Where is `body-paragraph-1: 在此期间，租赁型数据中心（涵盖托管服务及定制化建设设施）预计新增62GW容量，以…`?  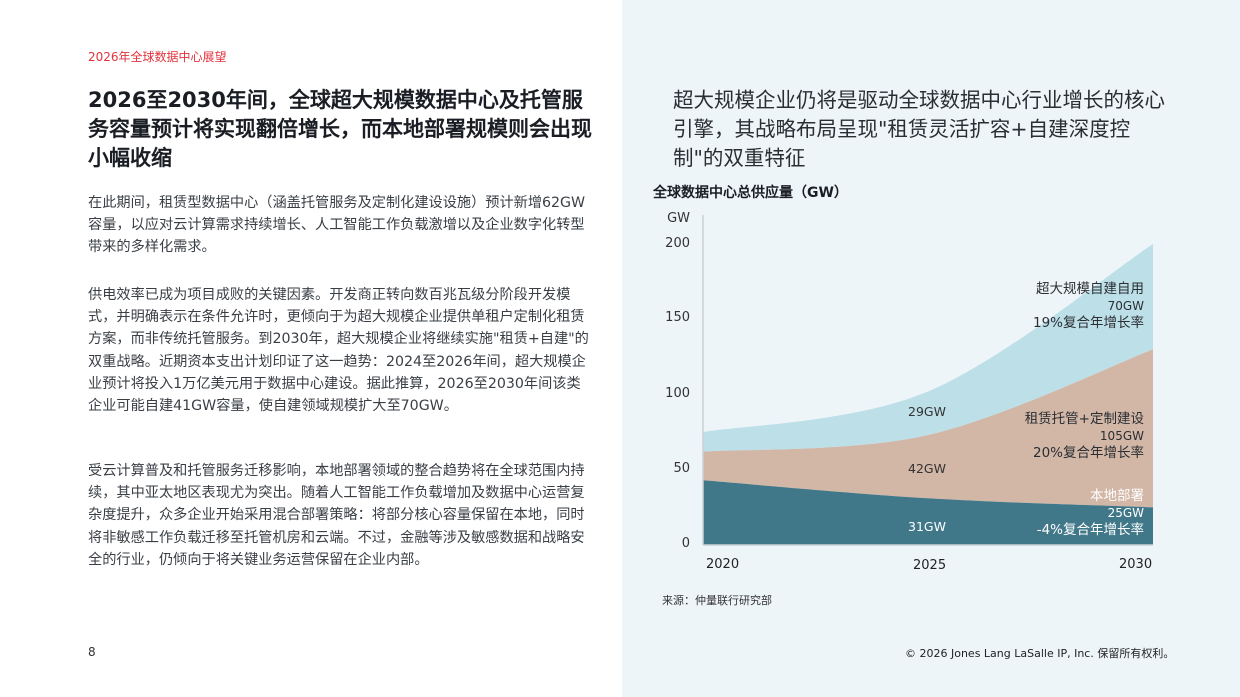
body-paragraph-1: 在此期间，租赁型数据中心（涵盖托管服务及定制化建设设施）预计新增62GW容量，以… is located at coordinates (337, 225).